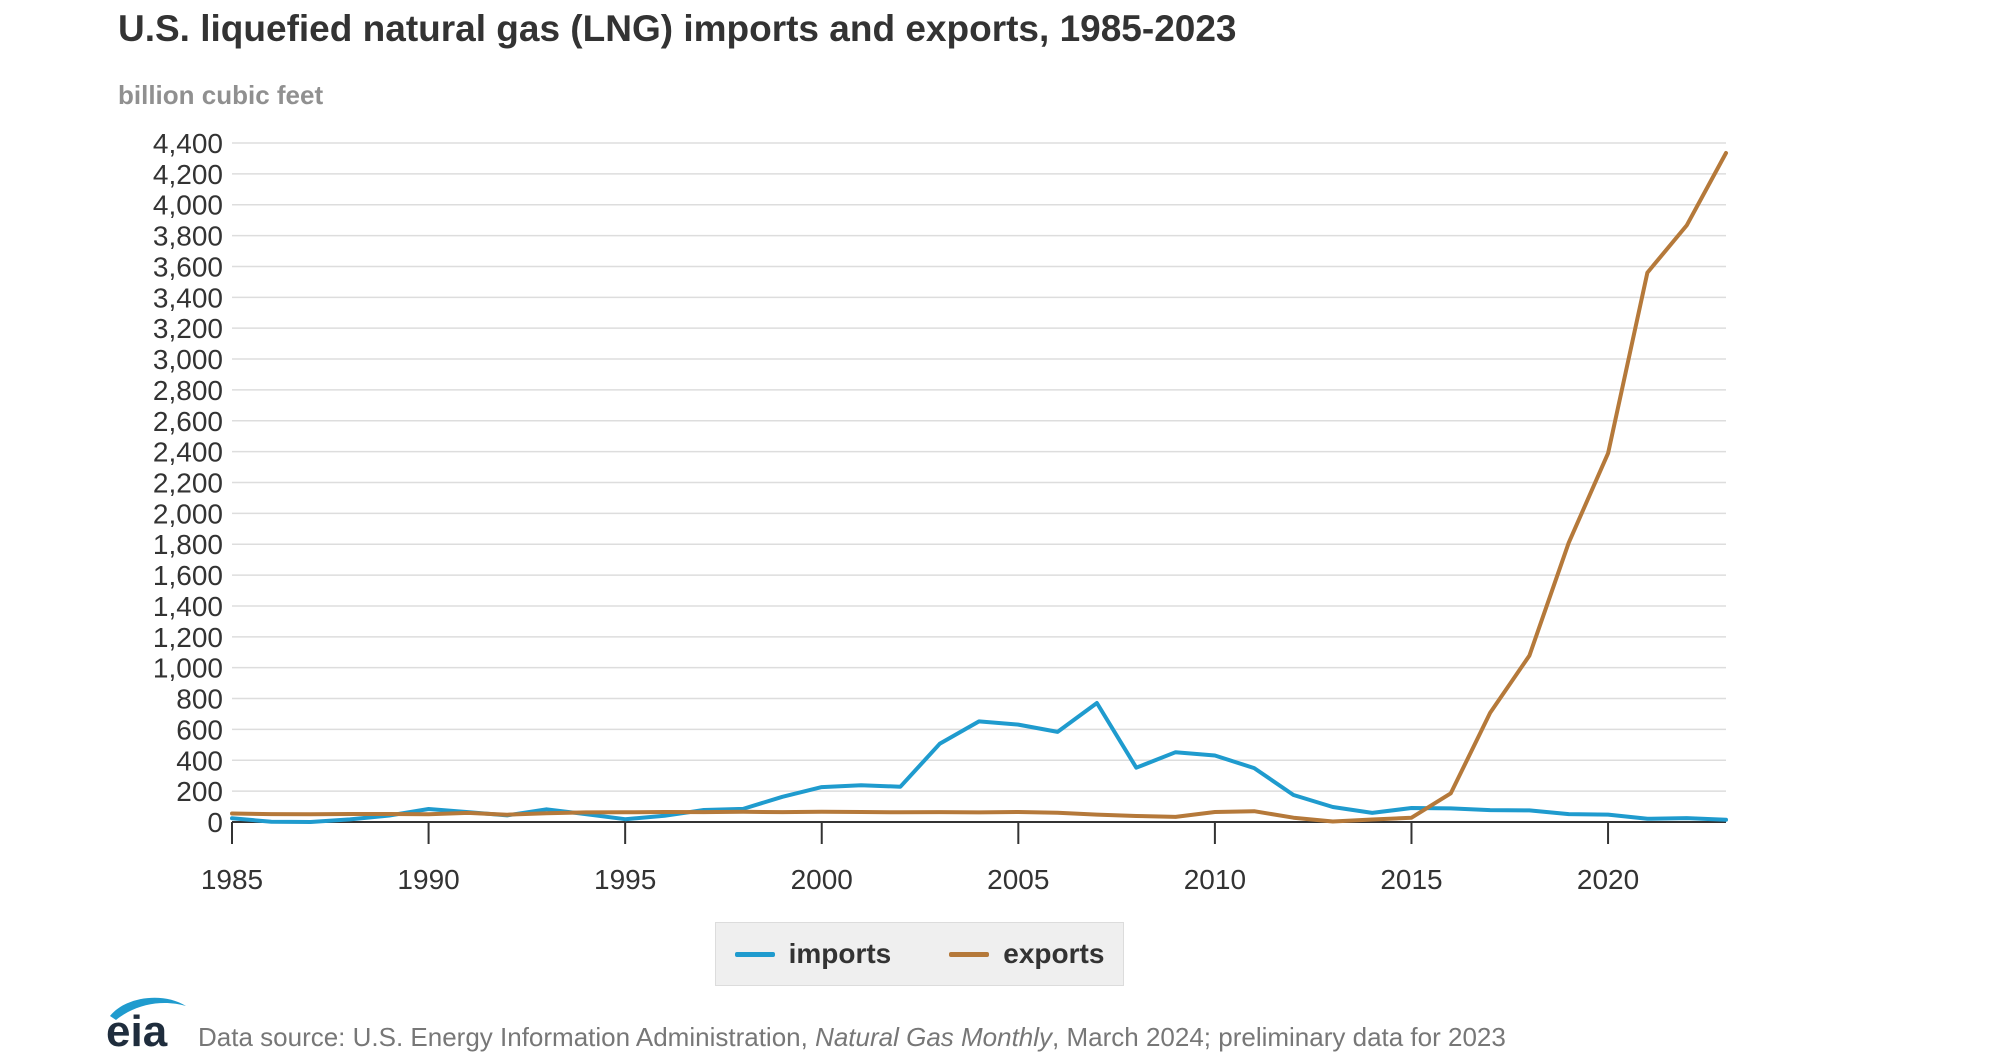 The image size is (2000, 1053). I want to click on y-tick-label: 800, so click(199, 699).